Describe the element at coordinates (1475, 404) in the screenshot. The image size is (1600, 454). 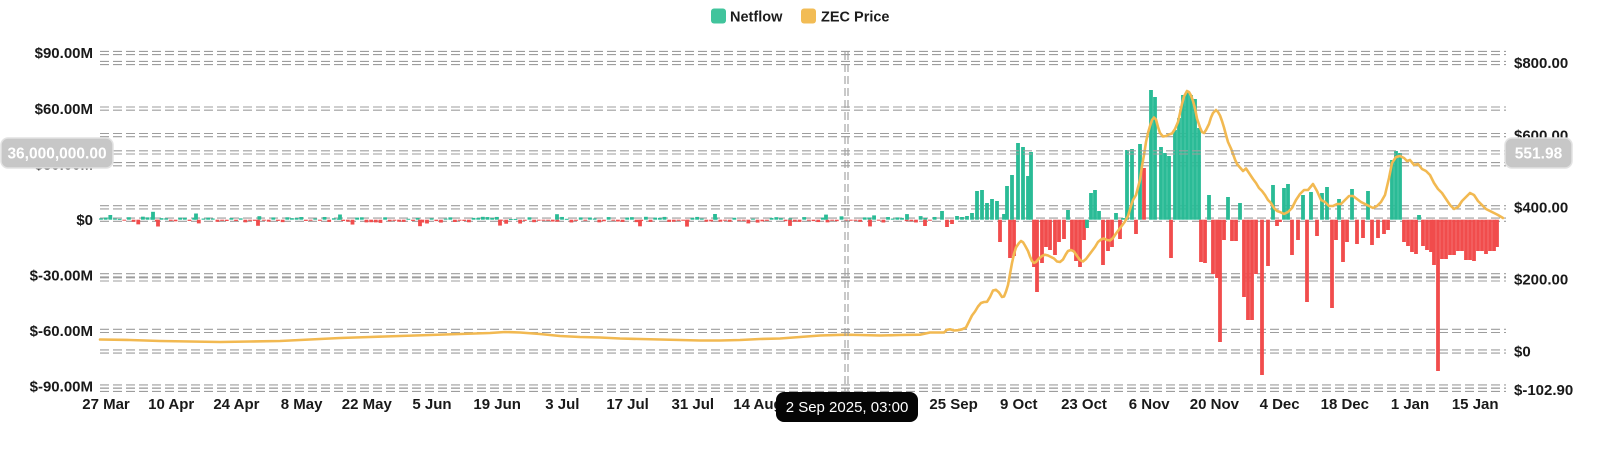
I see `svg-text: 15 Jan` at that location.